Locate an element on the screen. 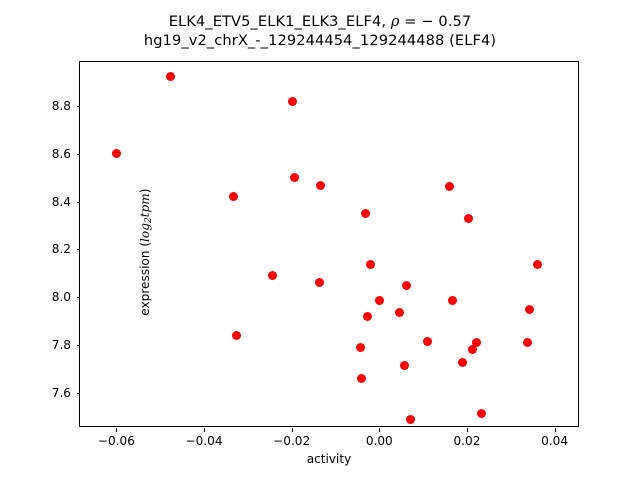 The image size is (640, 480). y-tick-label: 8.4 is located at coordinates (61, 201).